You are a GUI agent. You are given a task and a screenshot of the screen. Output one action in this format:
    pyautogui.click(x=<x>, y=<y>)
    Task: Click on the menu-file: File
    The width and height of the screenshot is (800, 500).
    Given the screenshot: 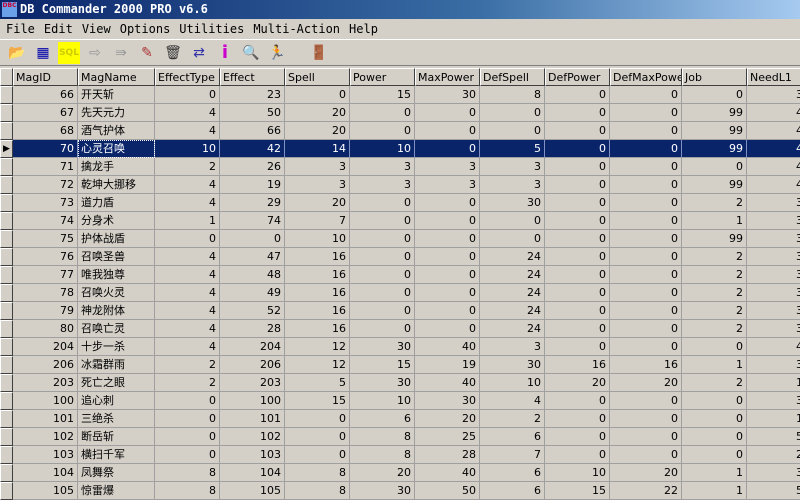 What is the action you would take?
    pyautogui.click(x=20, y=29)
    